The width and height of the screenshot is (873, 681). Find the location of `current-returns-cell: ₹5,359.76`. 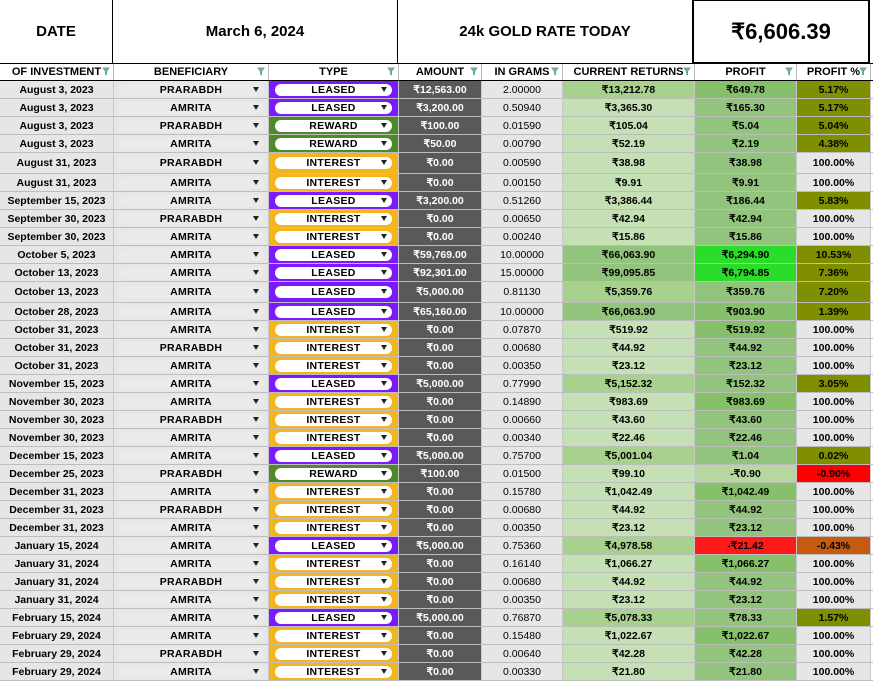

current-returns-cell: ₹5,359.76 is located at coordinates (629, 292).